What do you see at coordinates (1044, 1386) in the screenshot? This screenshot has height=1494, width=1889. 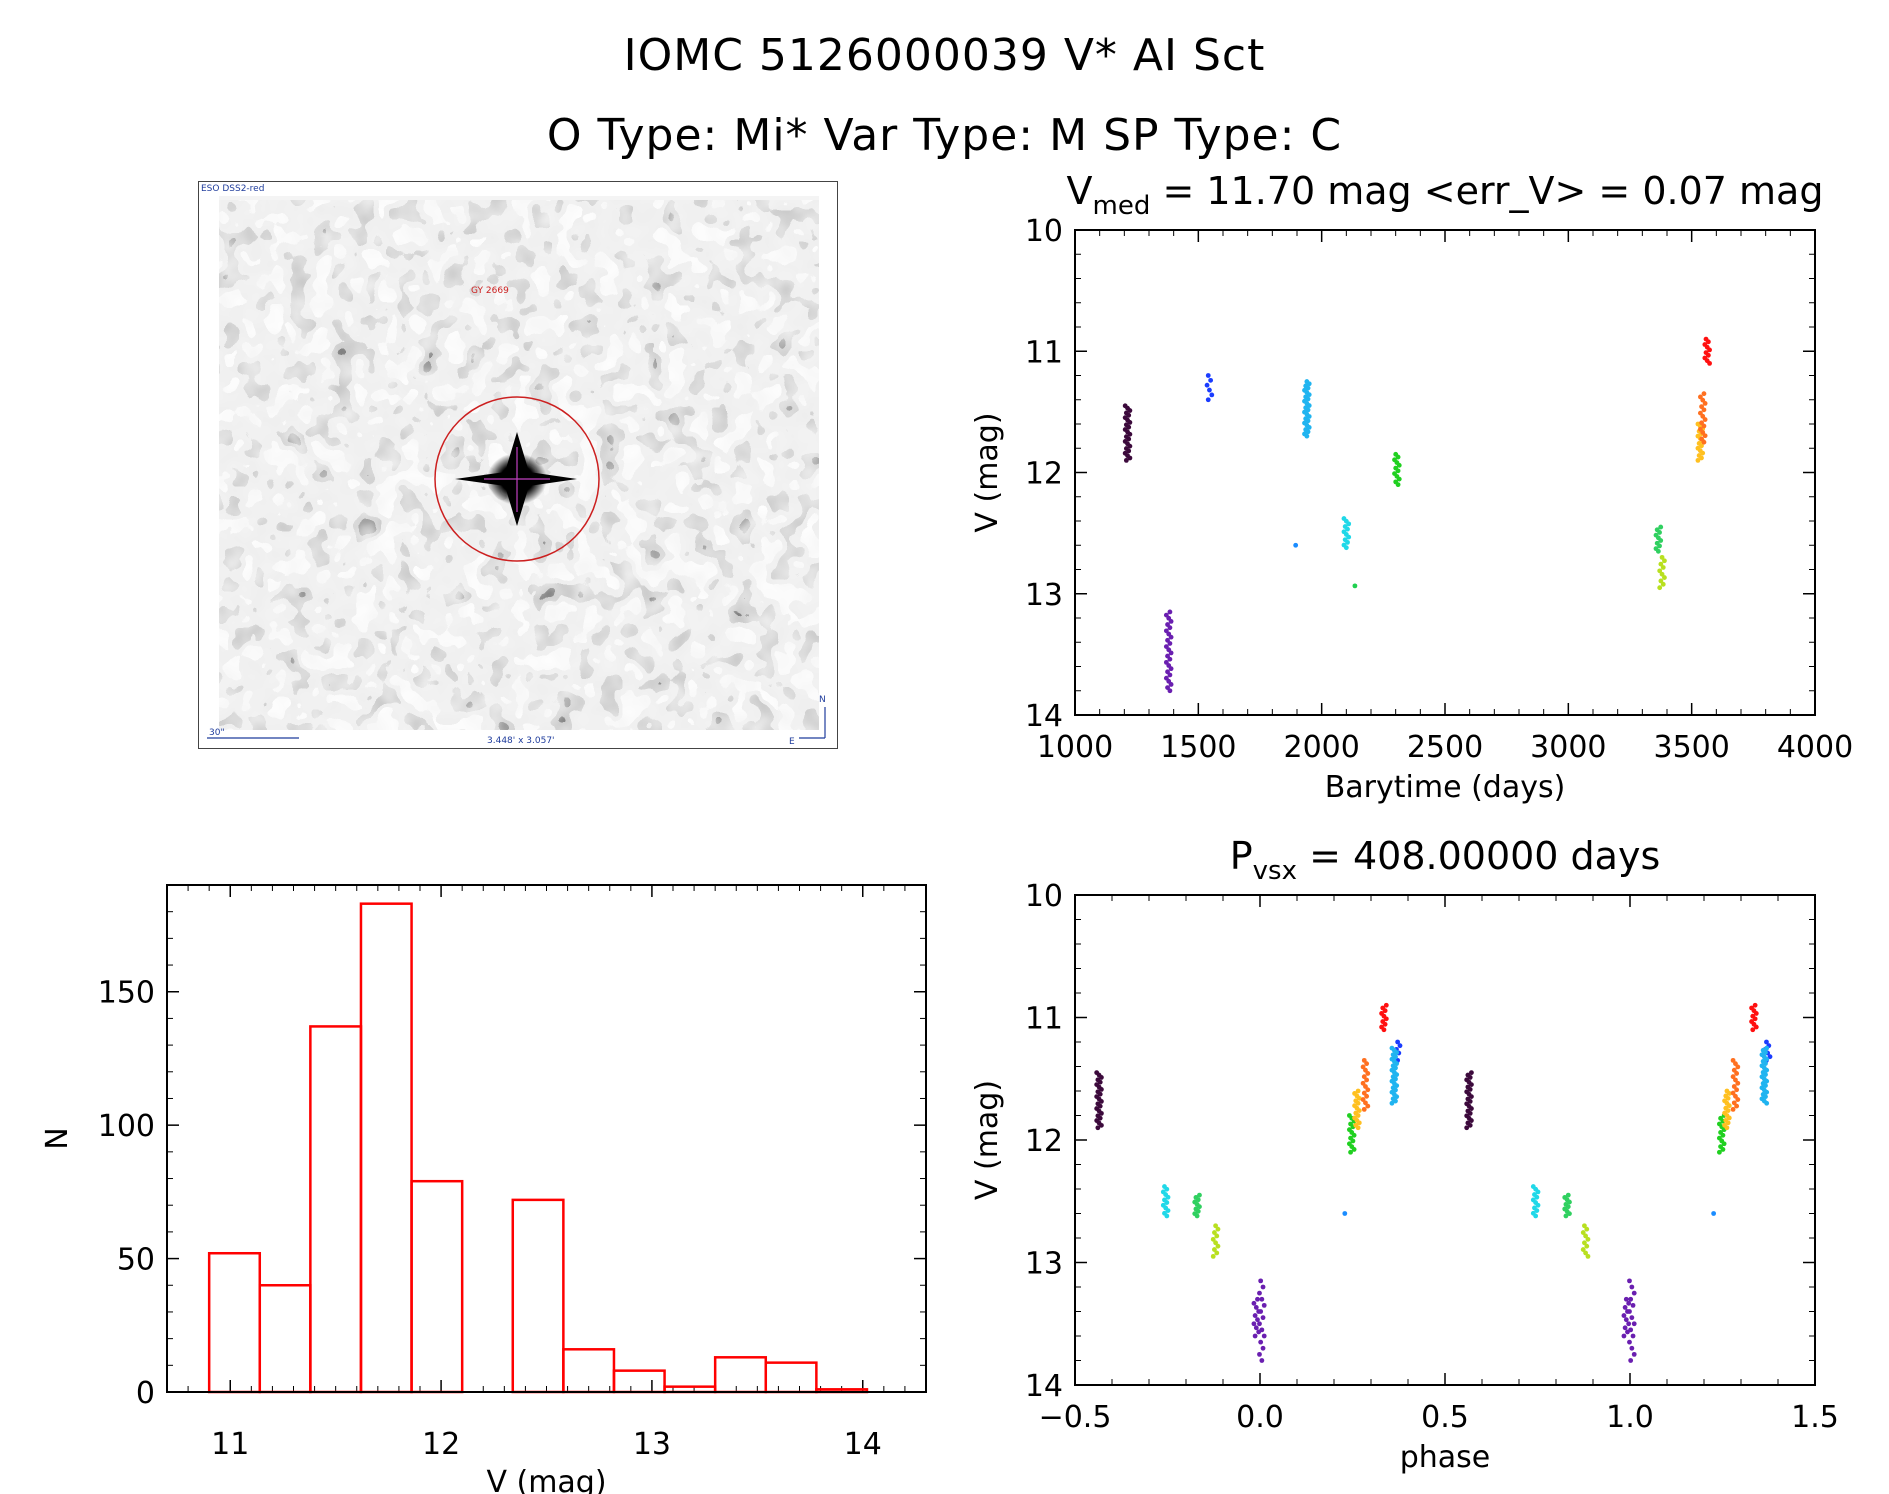 I see `phased-y-tick-label: 14` at bounding box center [1044, 1386].